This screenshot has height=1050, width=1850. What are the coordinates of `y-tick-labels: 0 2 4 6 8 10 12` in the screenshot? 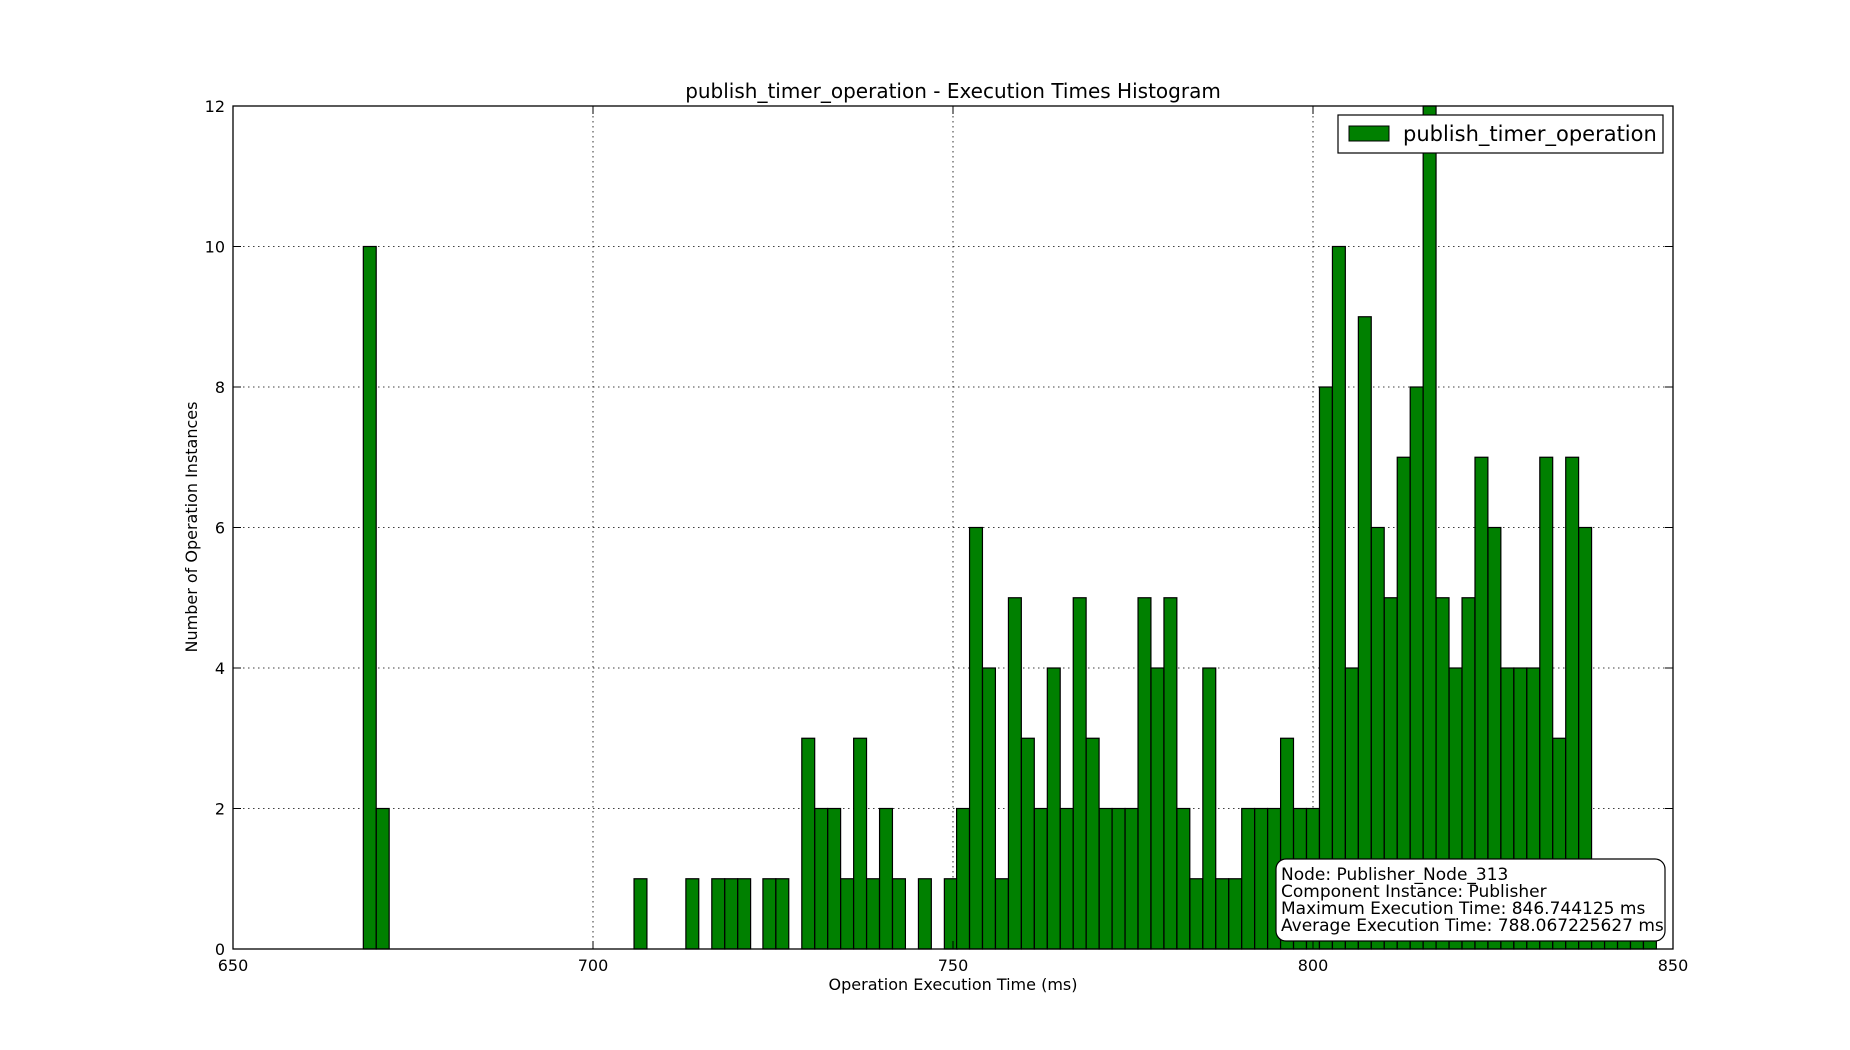 It's located at (215, 528).